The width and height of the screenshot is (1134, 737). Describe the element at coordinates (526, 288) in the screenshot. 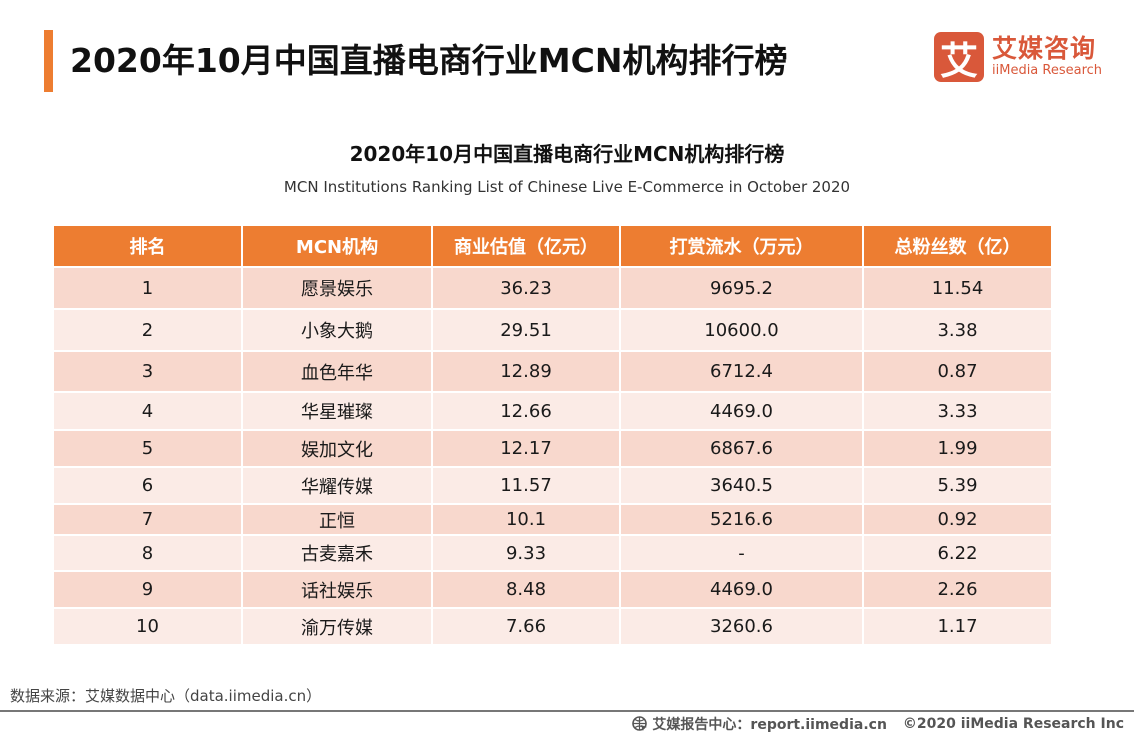

I see `table-cell: 36.23` at that location.